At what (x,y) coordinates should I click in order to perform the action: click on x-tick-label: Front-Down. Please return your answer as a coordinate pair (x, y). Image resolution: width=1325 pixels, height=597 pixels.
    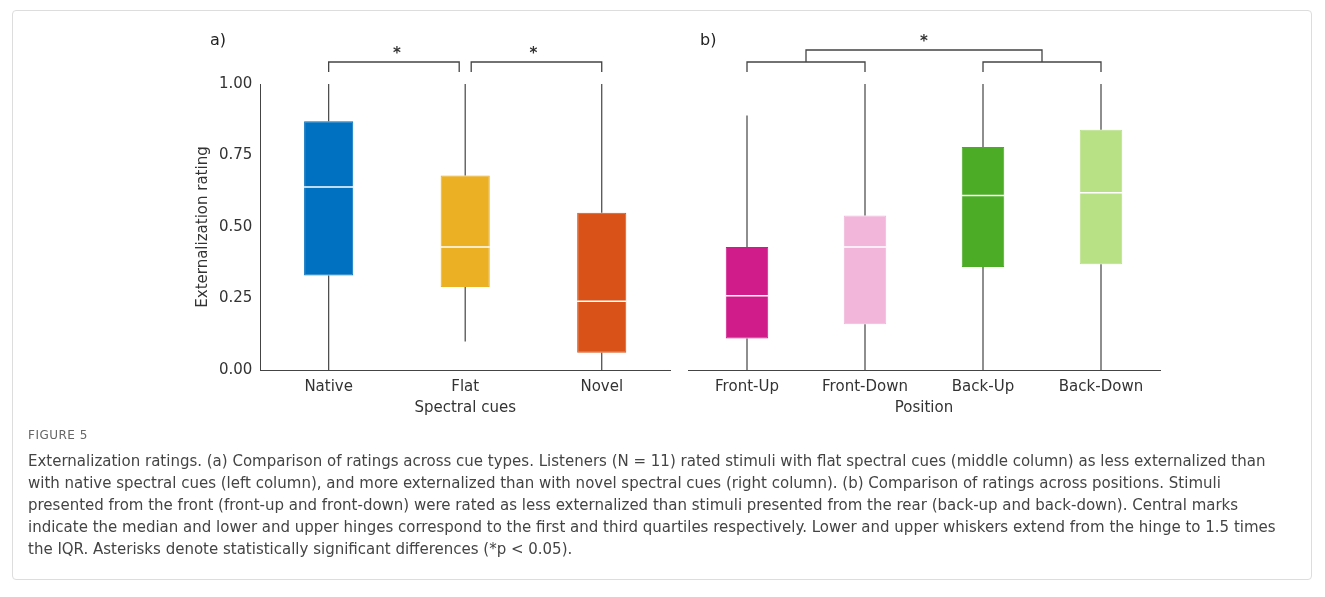
    Looking at the image, I should click on (865, 385).